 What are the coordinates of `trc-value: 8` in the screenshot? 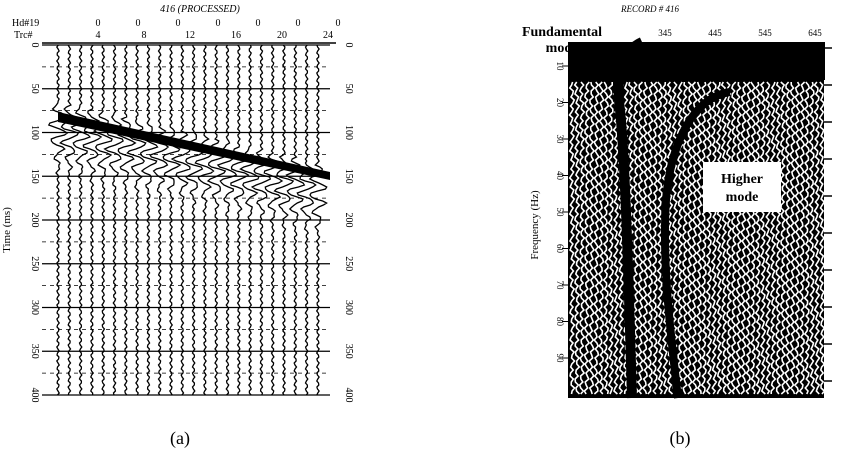 It's located at (144, 35).